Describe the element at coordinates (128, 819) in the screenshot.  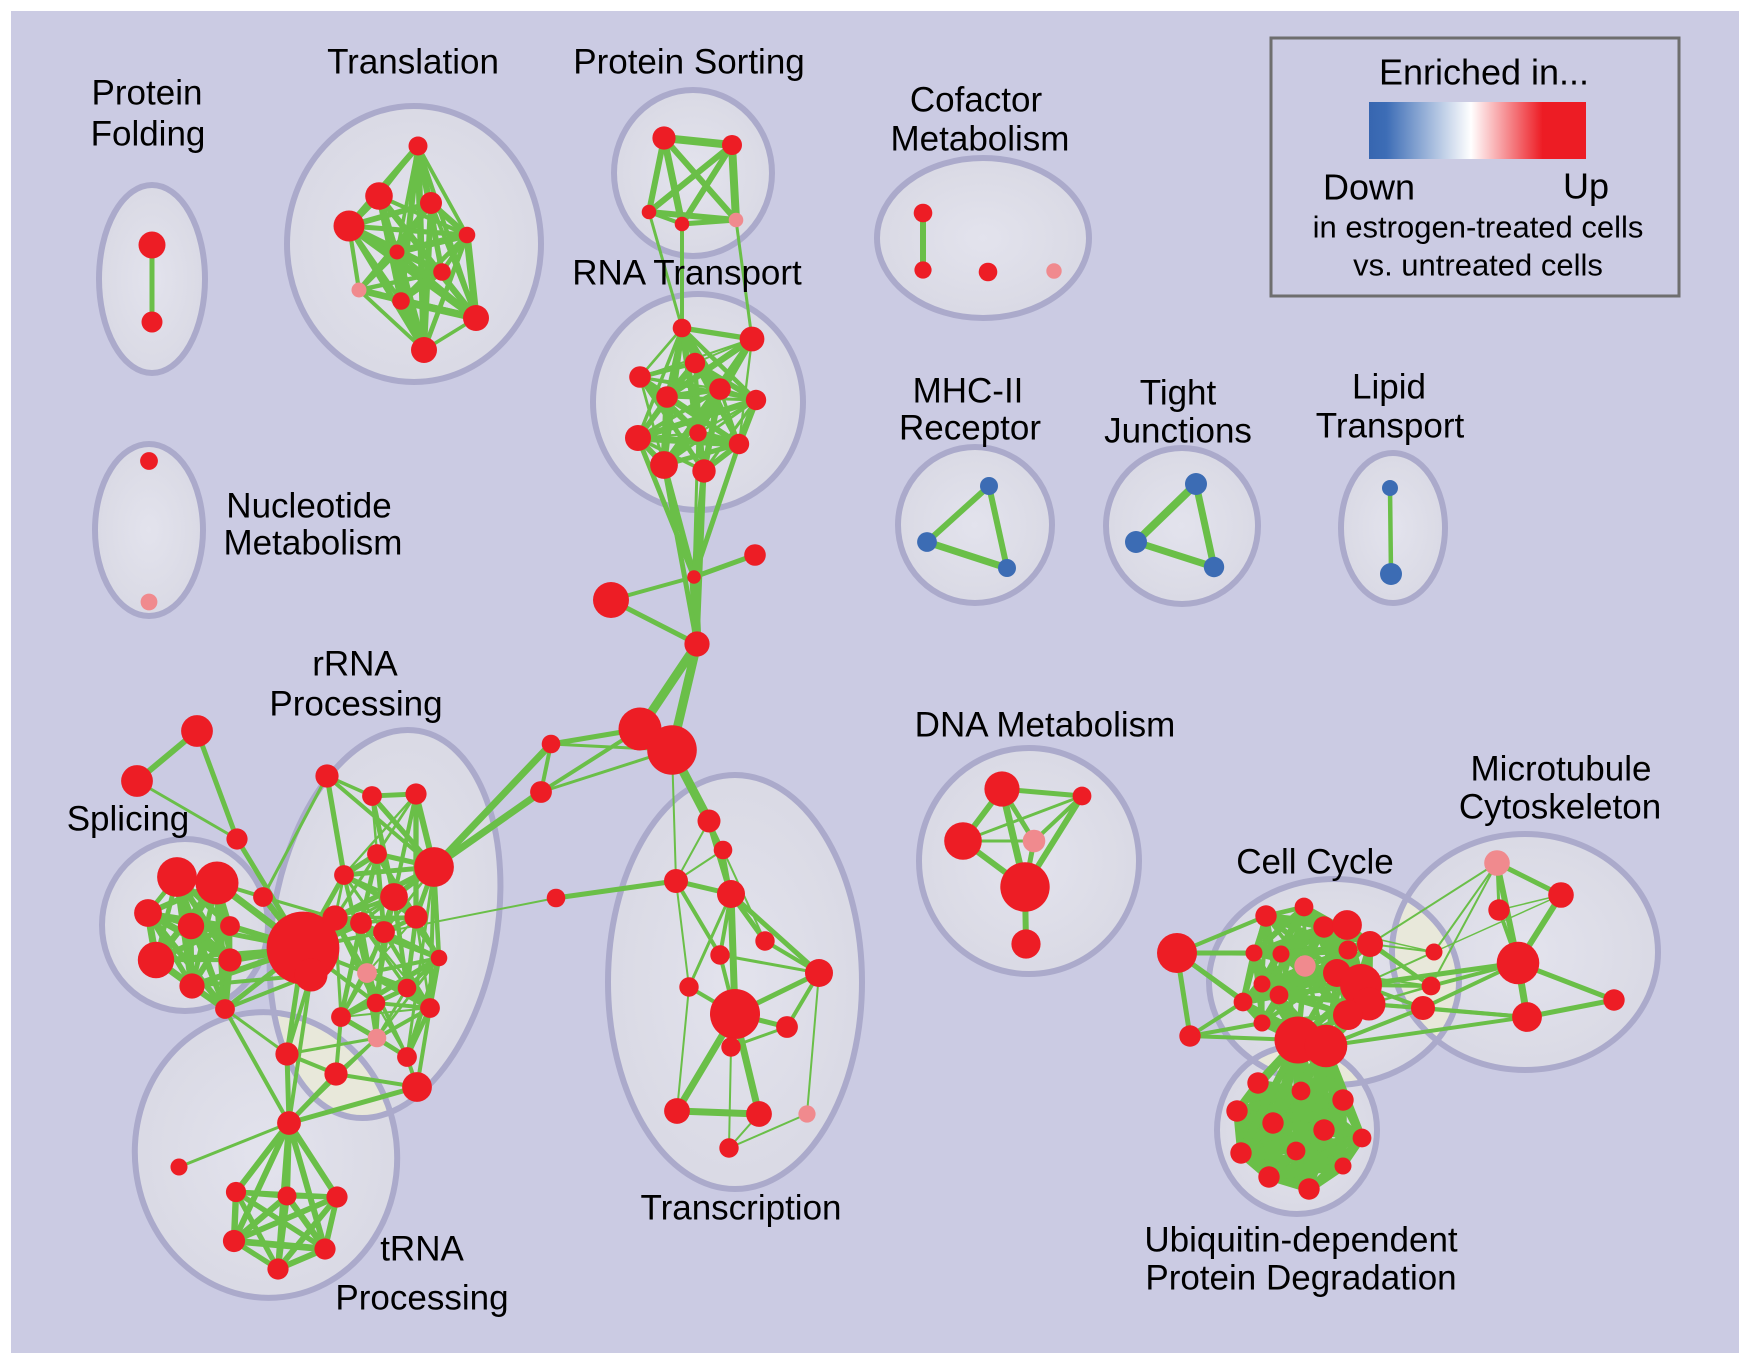
I see `svg-text: Splicing` at that location.